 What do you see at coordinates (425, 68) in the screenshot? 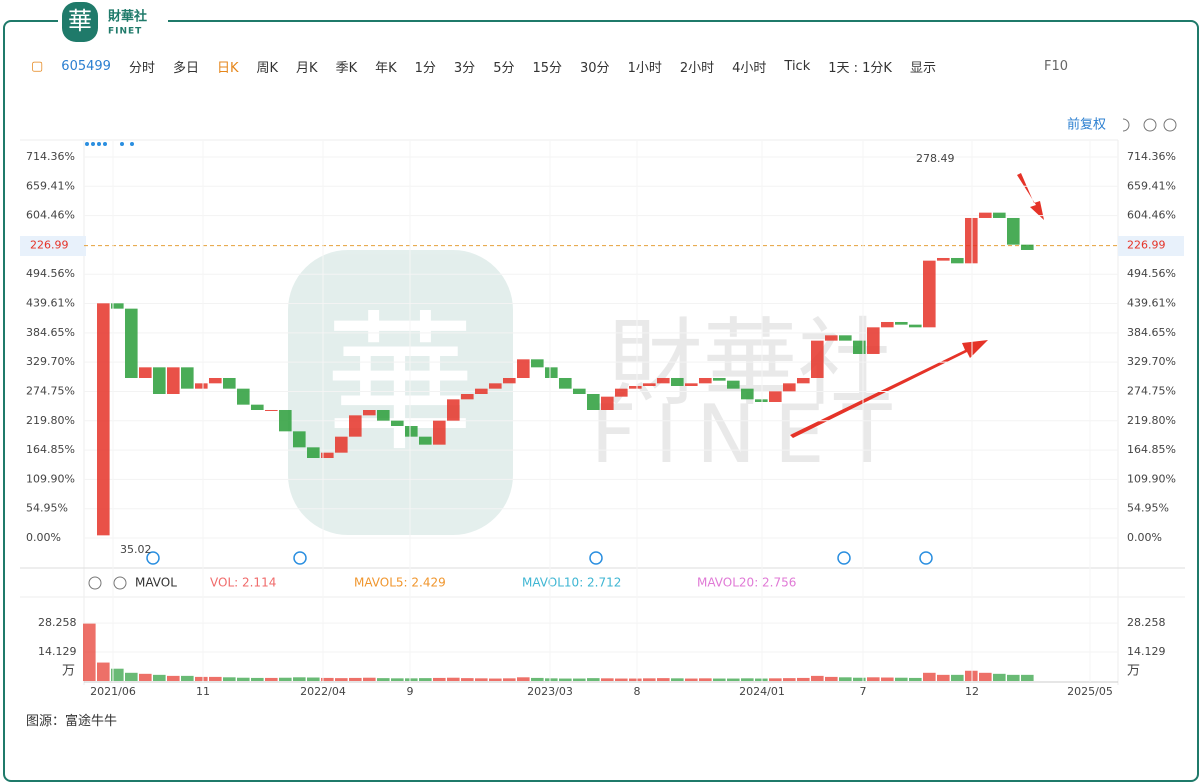
I see `toolbar-item: 1分` at bounding box center [425, 68].